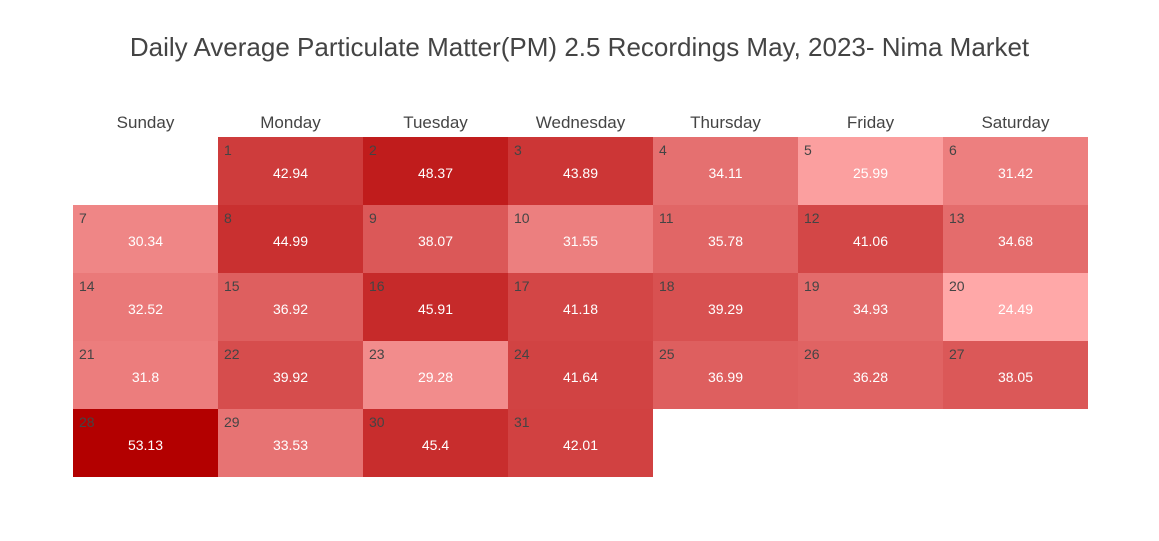 The image size is (1159, 541). I want to click on day-number: 23, so click(377, 354).